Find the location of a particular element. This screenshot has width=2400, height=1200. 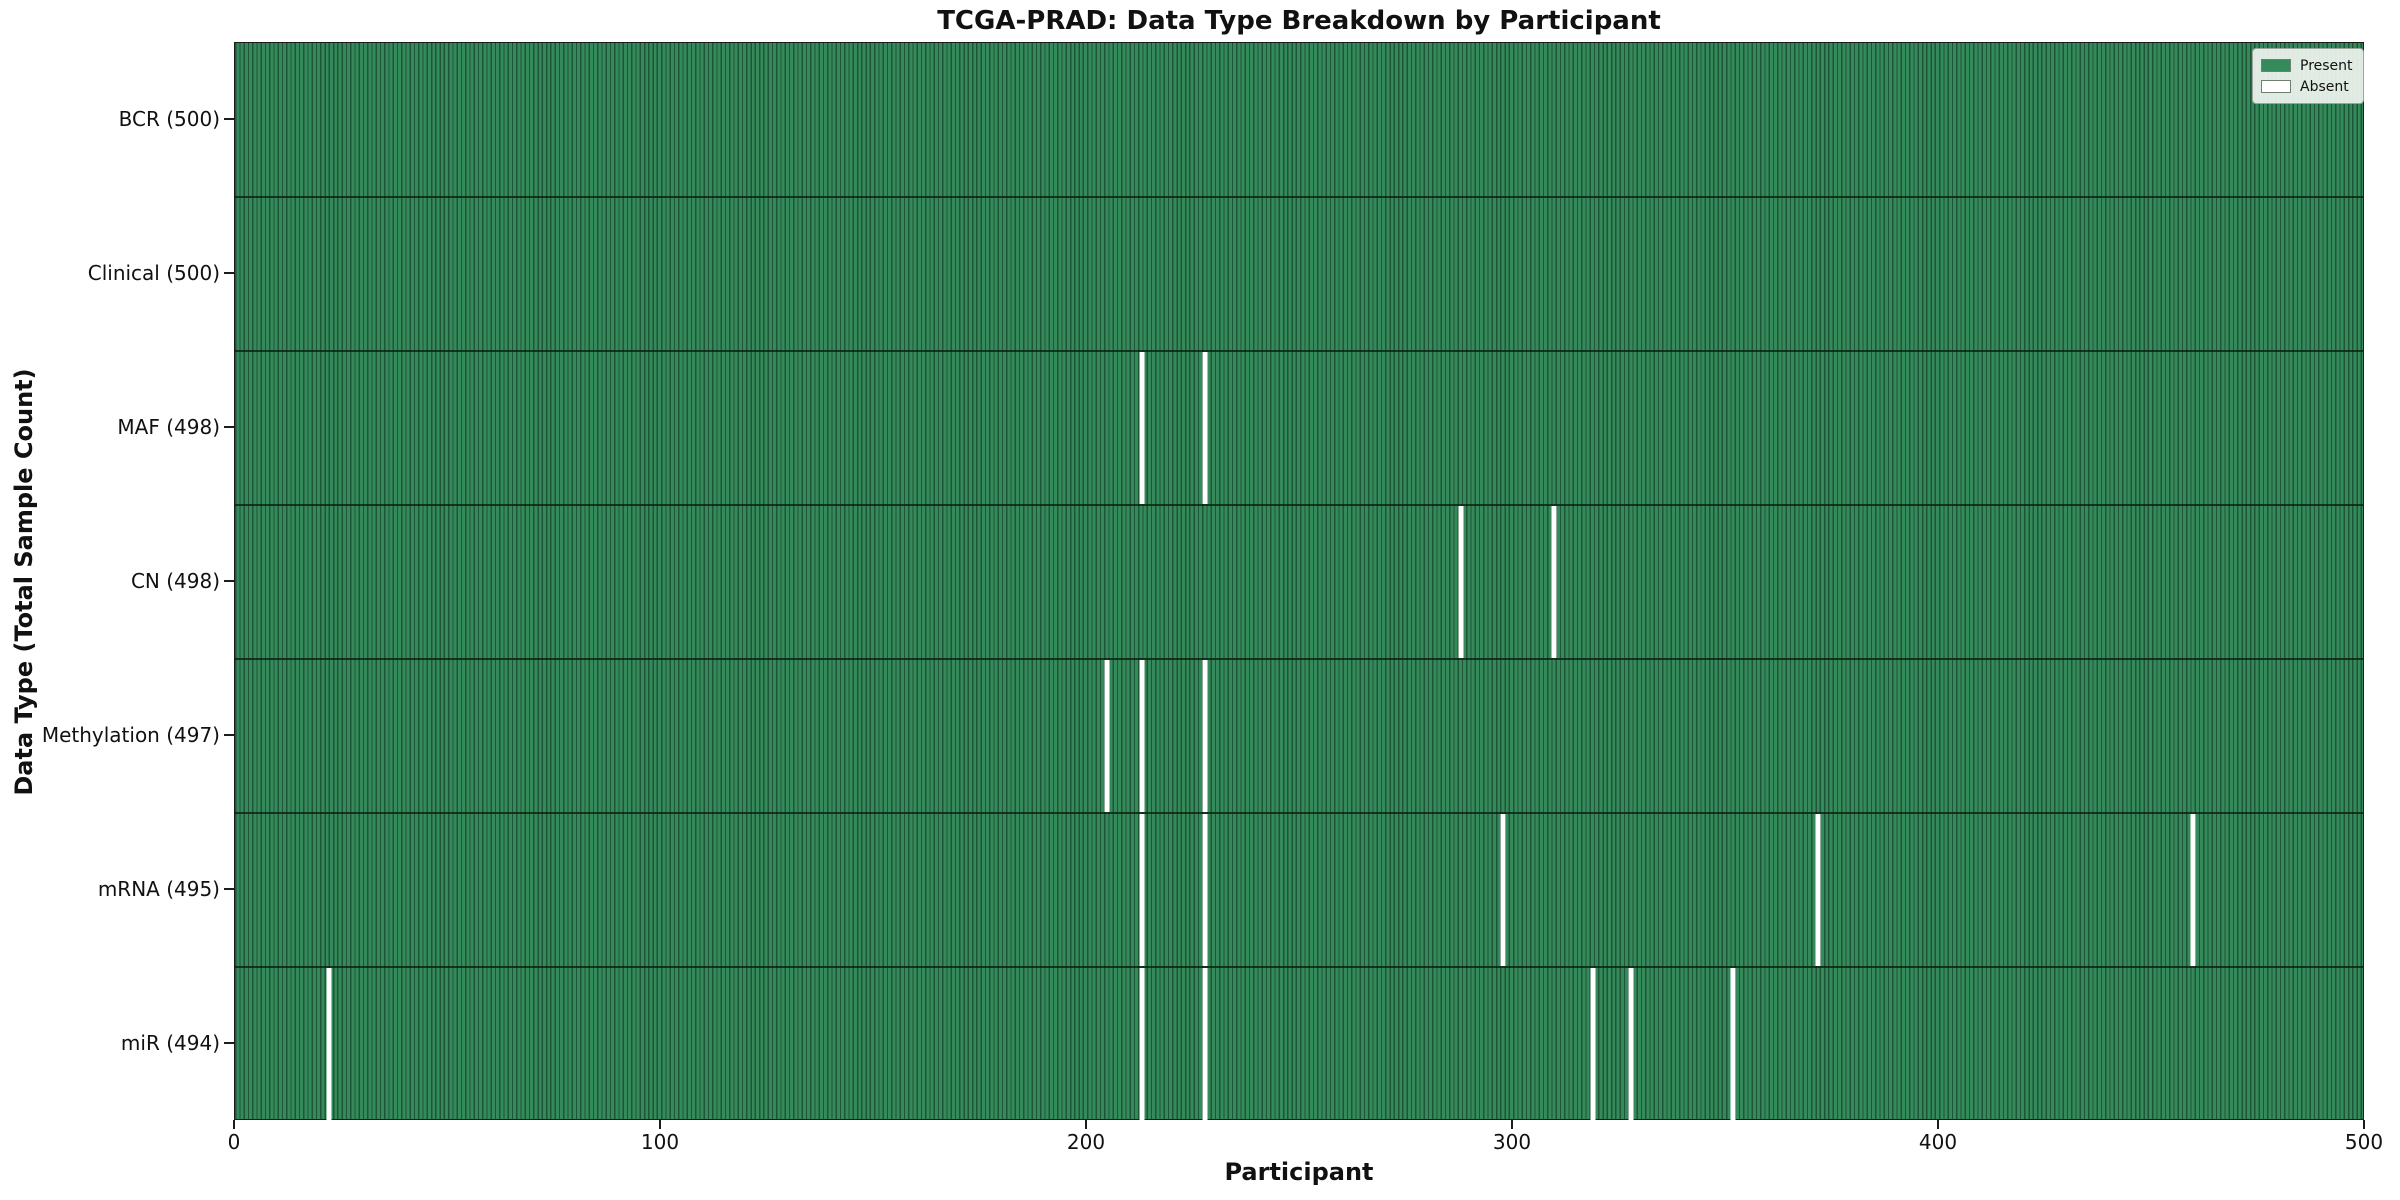

legend-swatch-present is located at coordinates (2276, 65).